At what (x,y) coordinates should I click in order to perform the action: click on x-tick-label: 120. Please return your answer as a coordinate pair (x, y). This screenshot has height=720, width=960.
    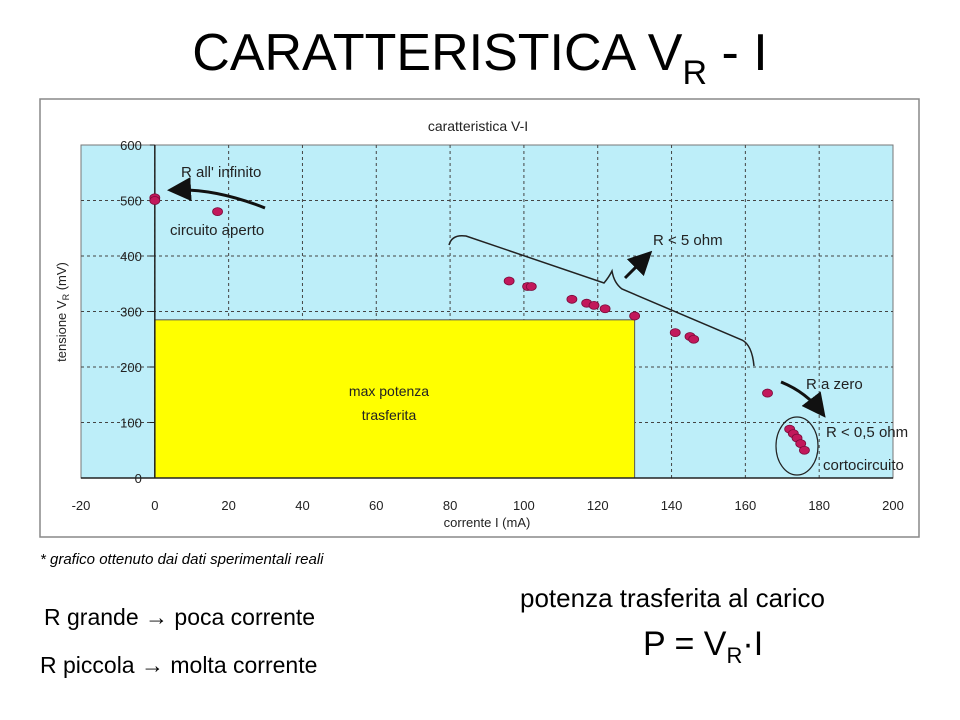
    Looking at the image, I should click on (598, 505).